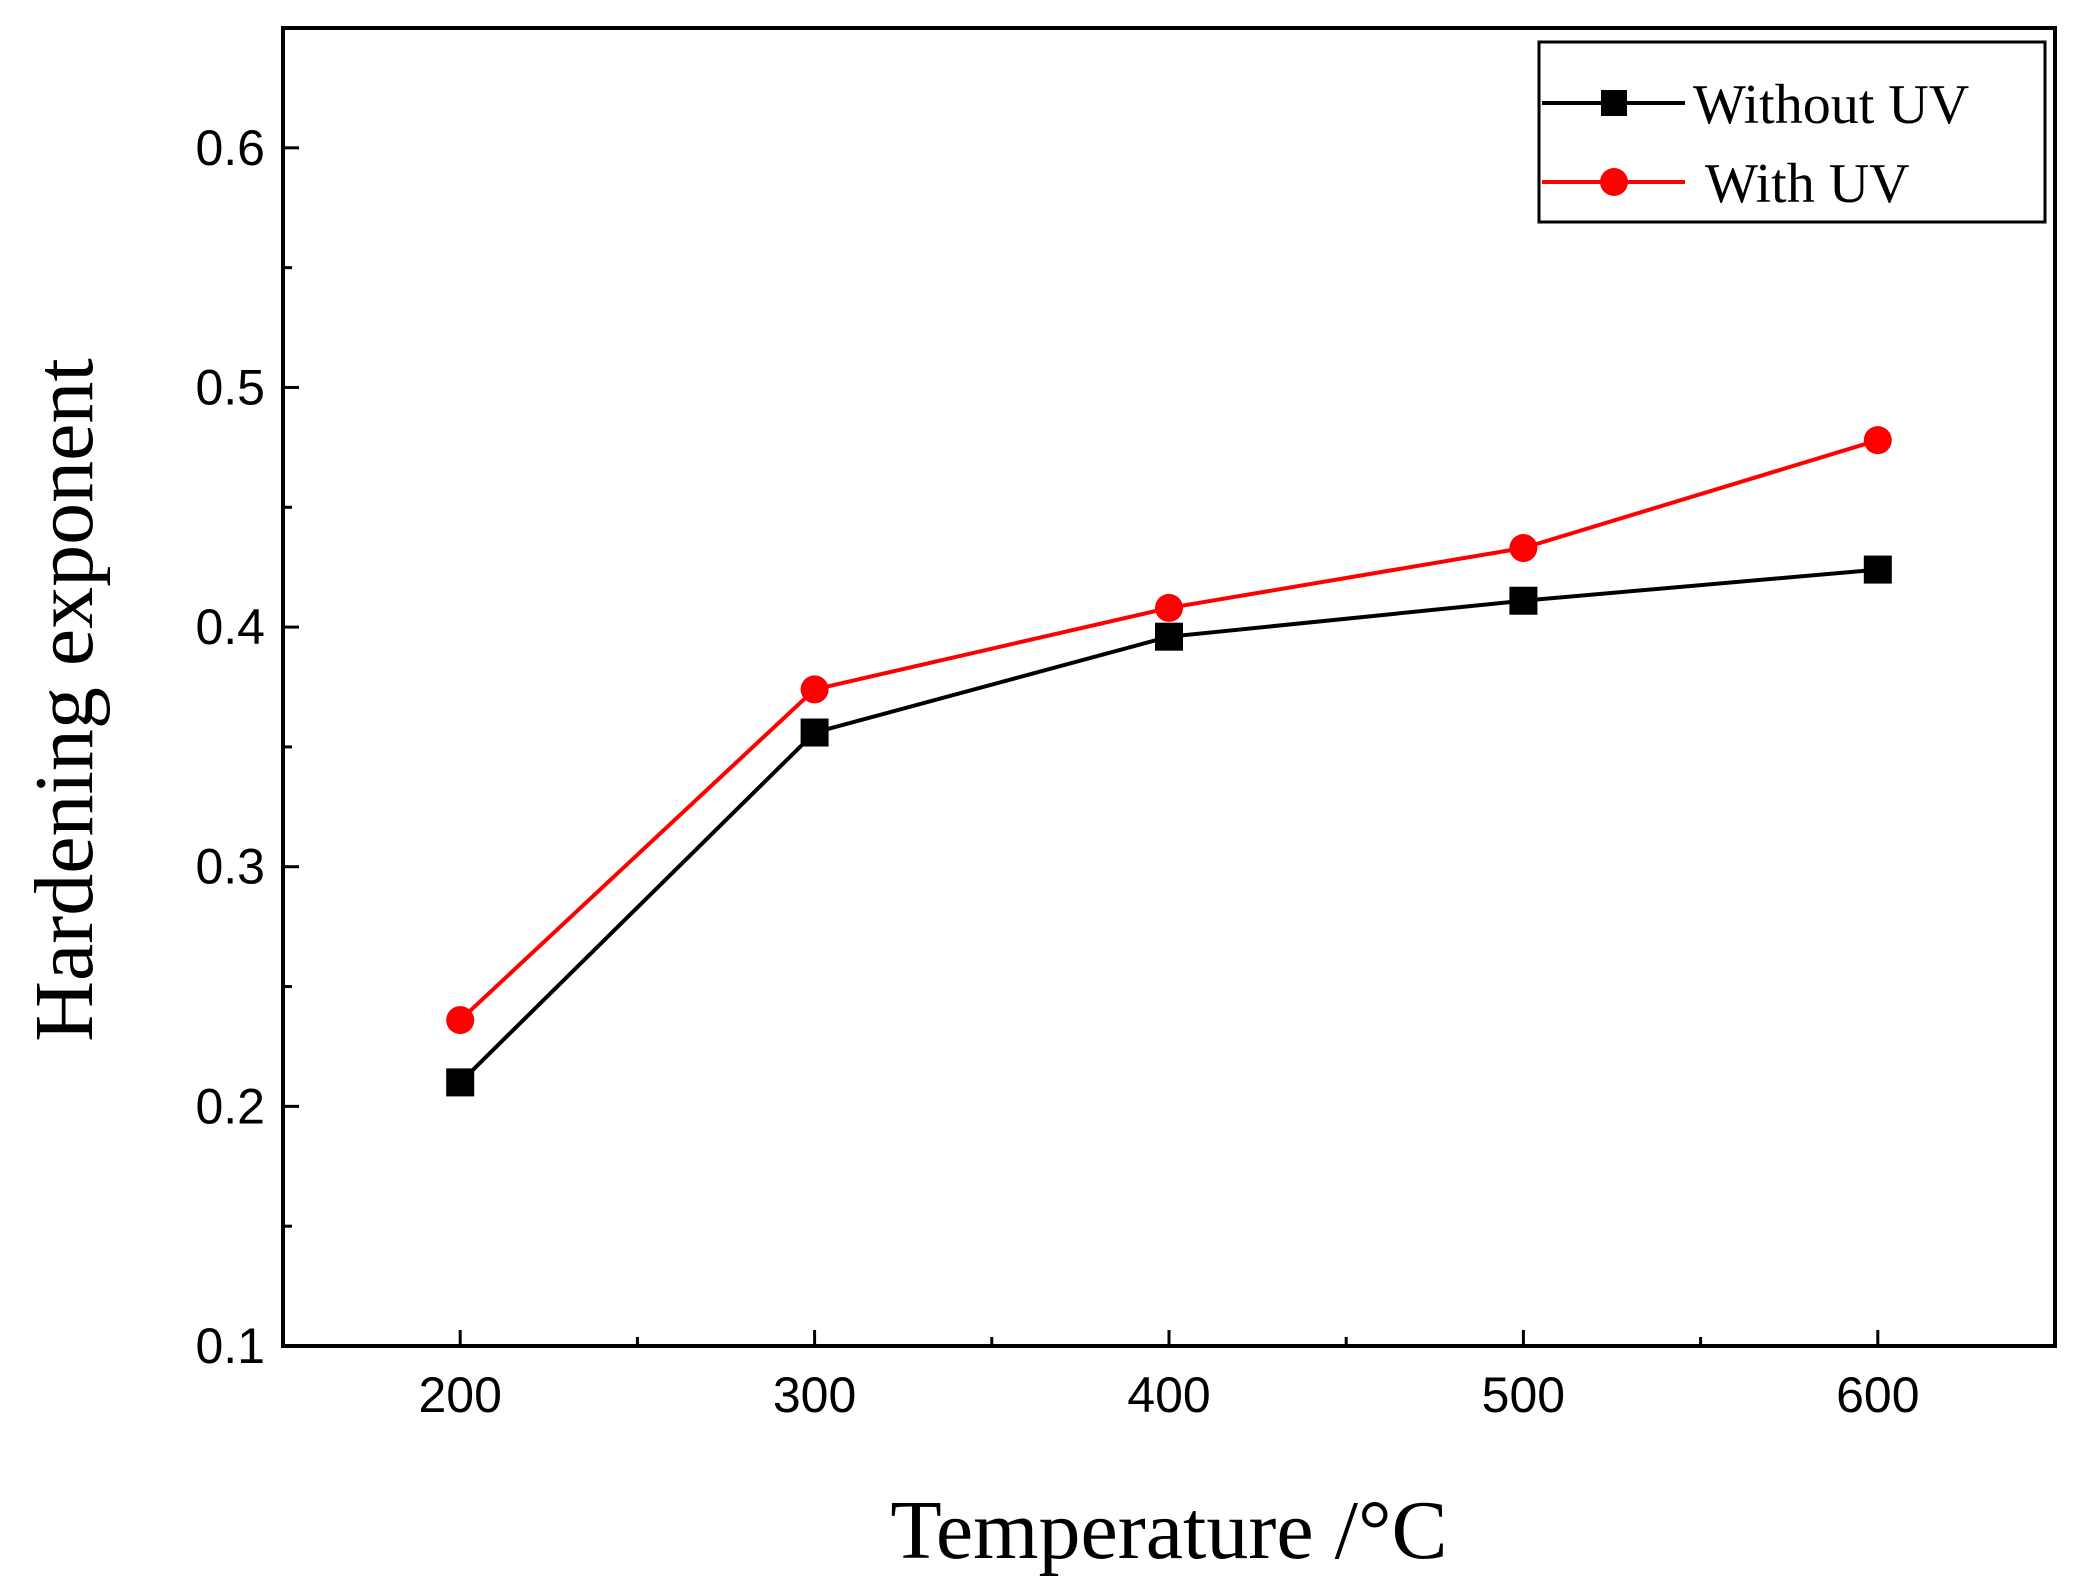 Image resolution: width=2082 pixels, height=1595 pixels. Describe the element at coordinates (64, 699) in the screenshot. I see `y-axis-title: Hardening exponent` at that location.